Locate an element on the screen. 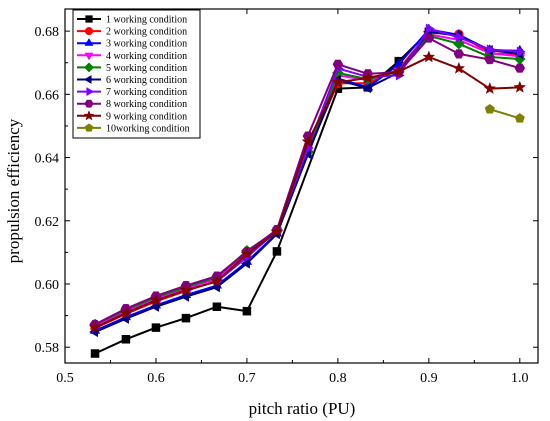  legend-entry: 2 working condition is located at coordinates (132, 32).